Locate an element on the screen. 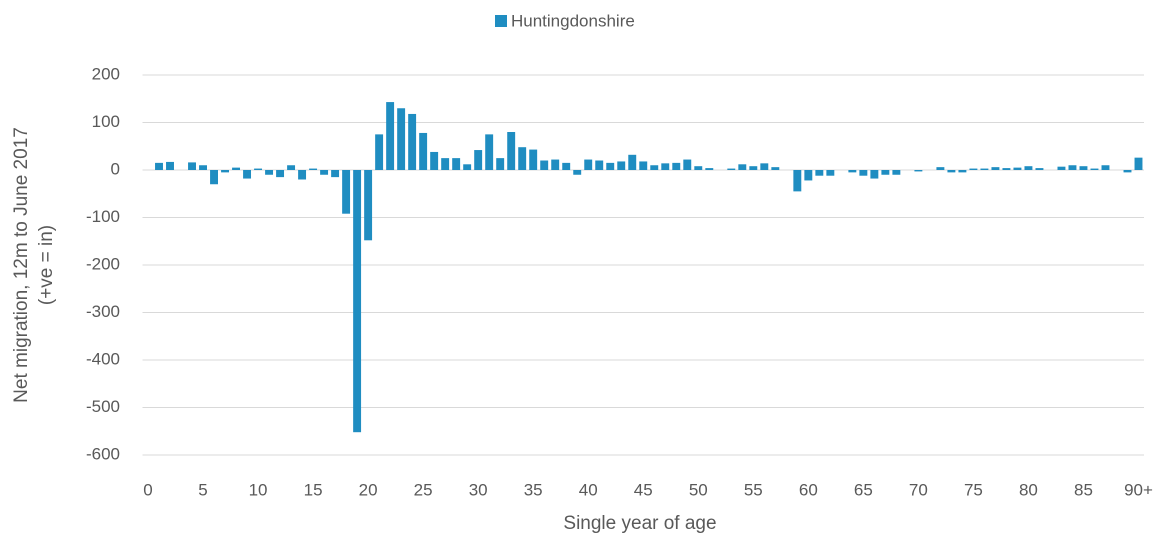 The height and width of the screenshot is (538, 1162). y-tick-label: -200 is located at coordinates (103, 263).